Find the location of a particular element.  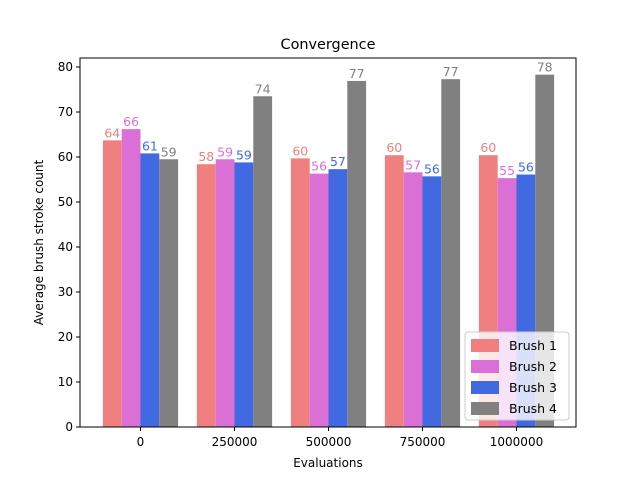

data-label: 66 is located at coordinates (131, 121).